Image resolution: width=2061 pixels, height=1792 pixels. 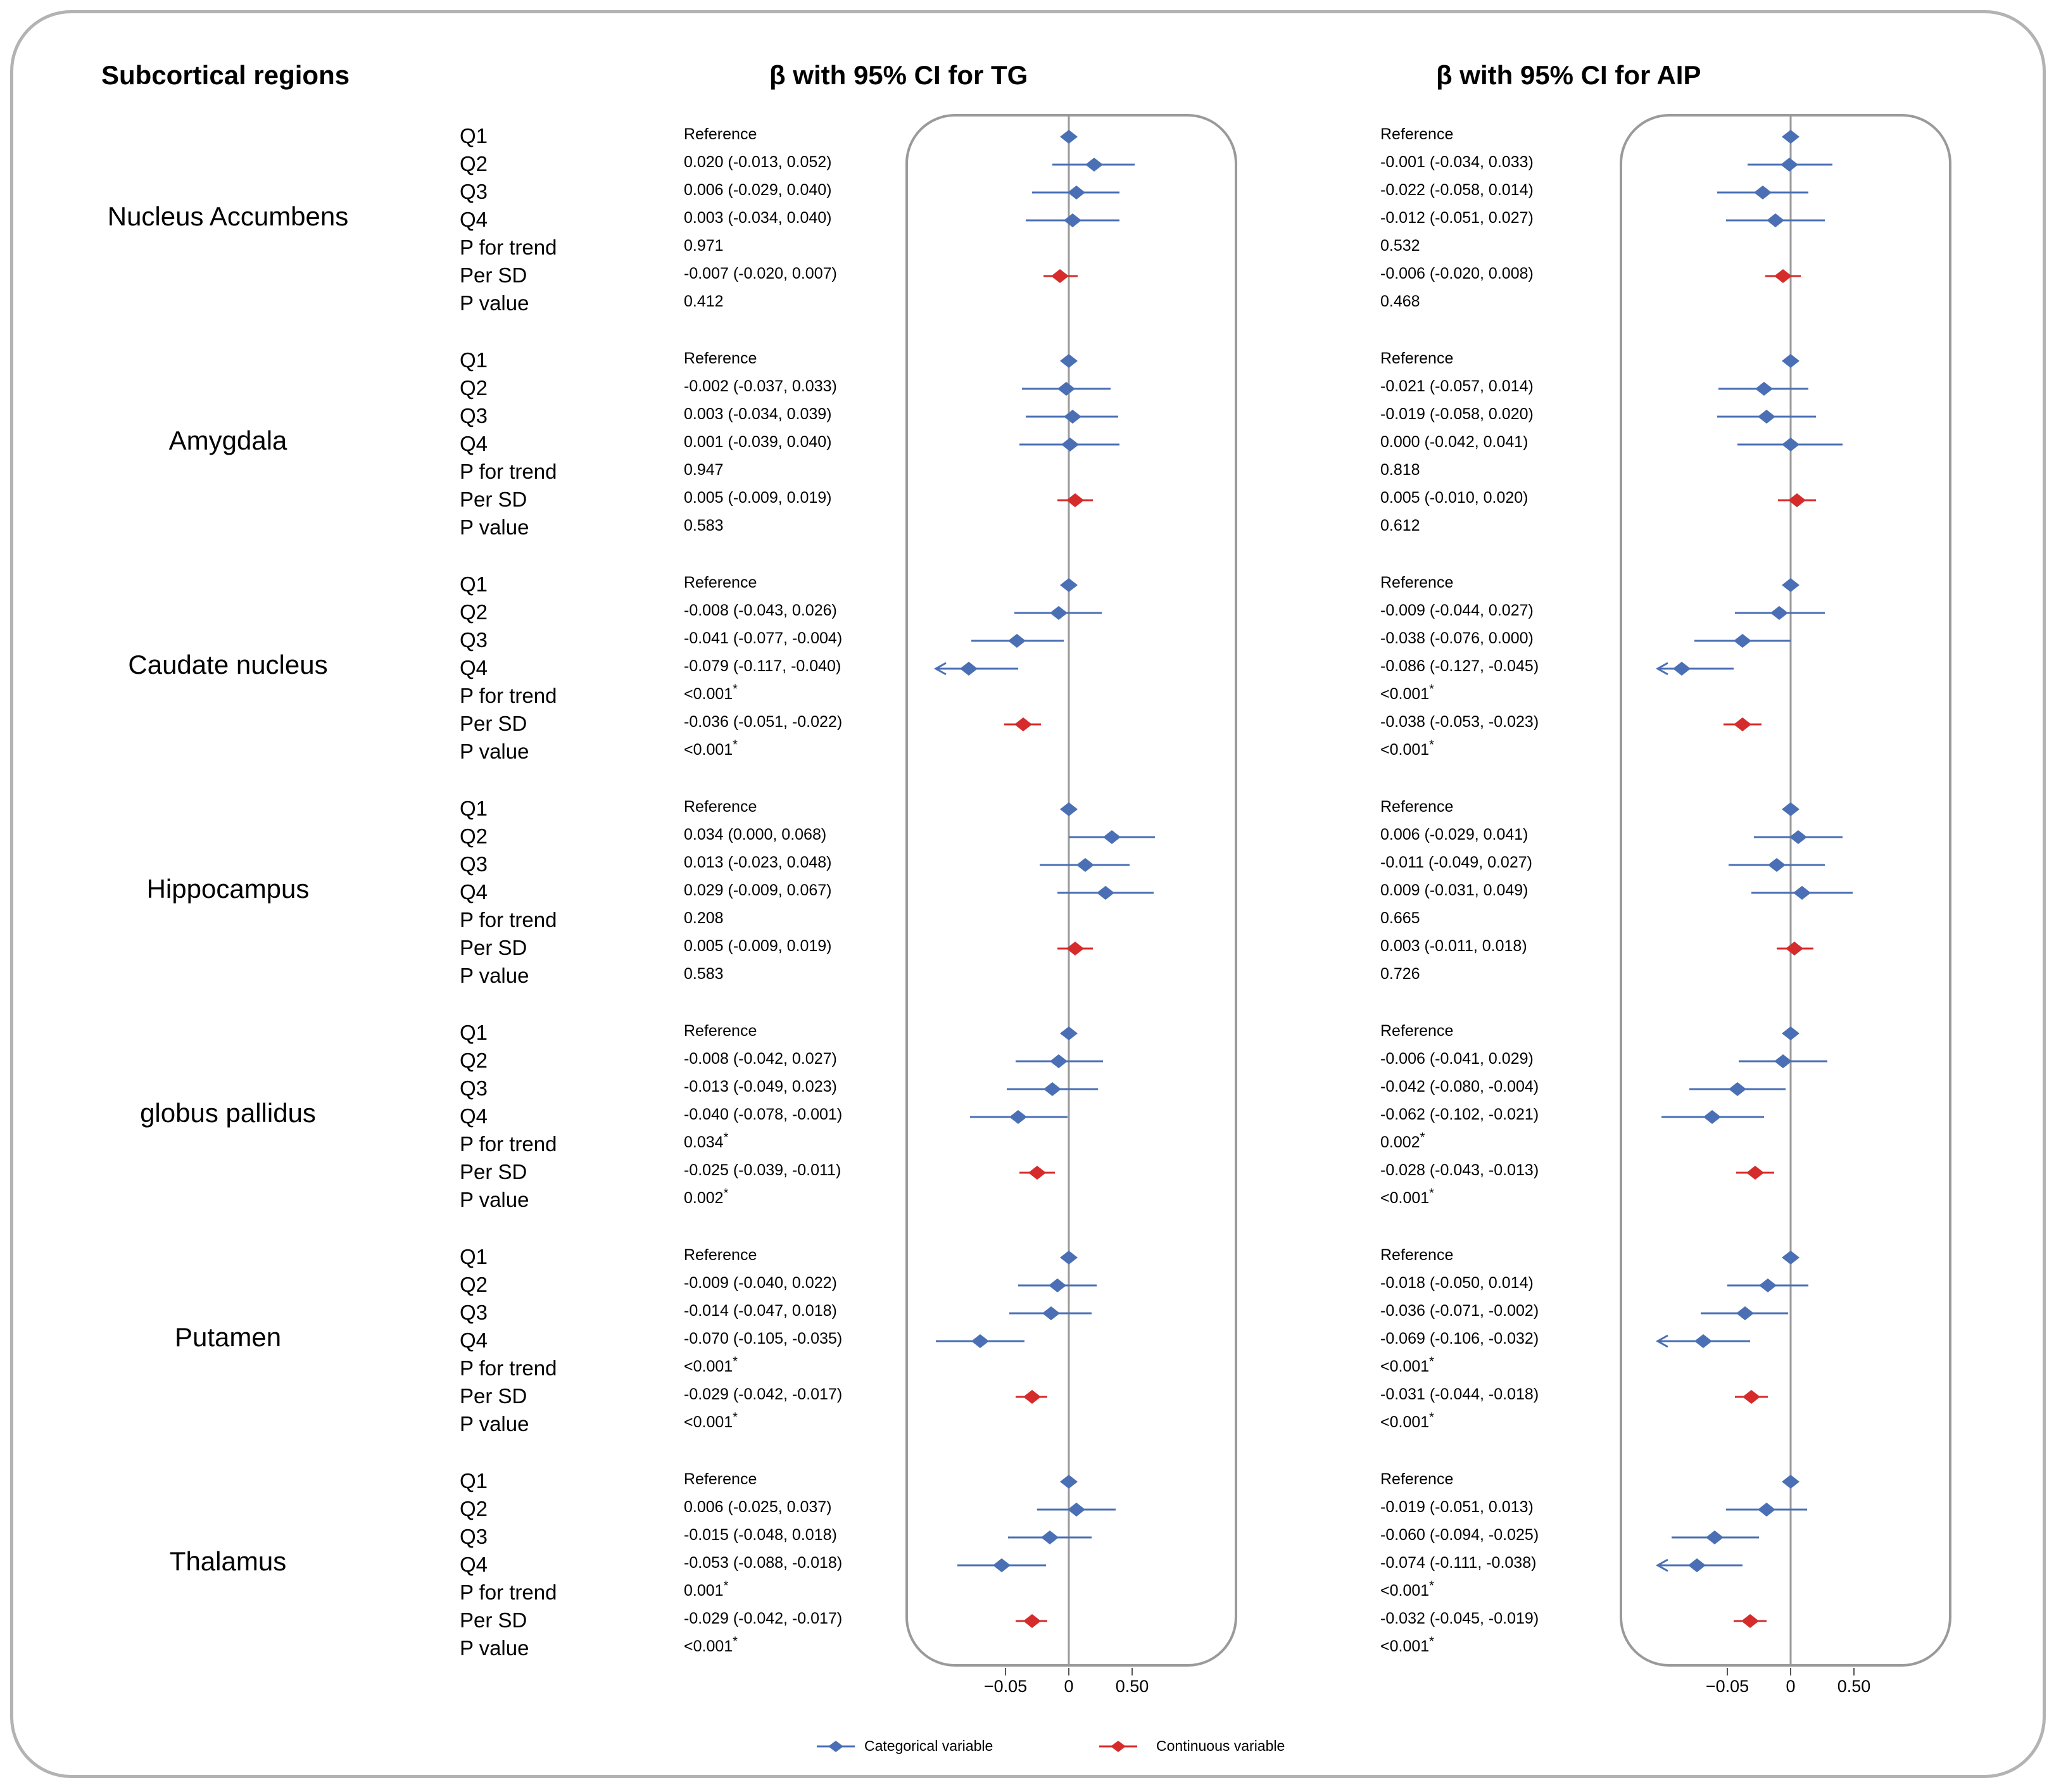 I want to click on tg-value-text: 0.971, so click(x=704, y=246).